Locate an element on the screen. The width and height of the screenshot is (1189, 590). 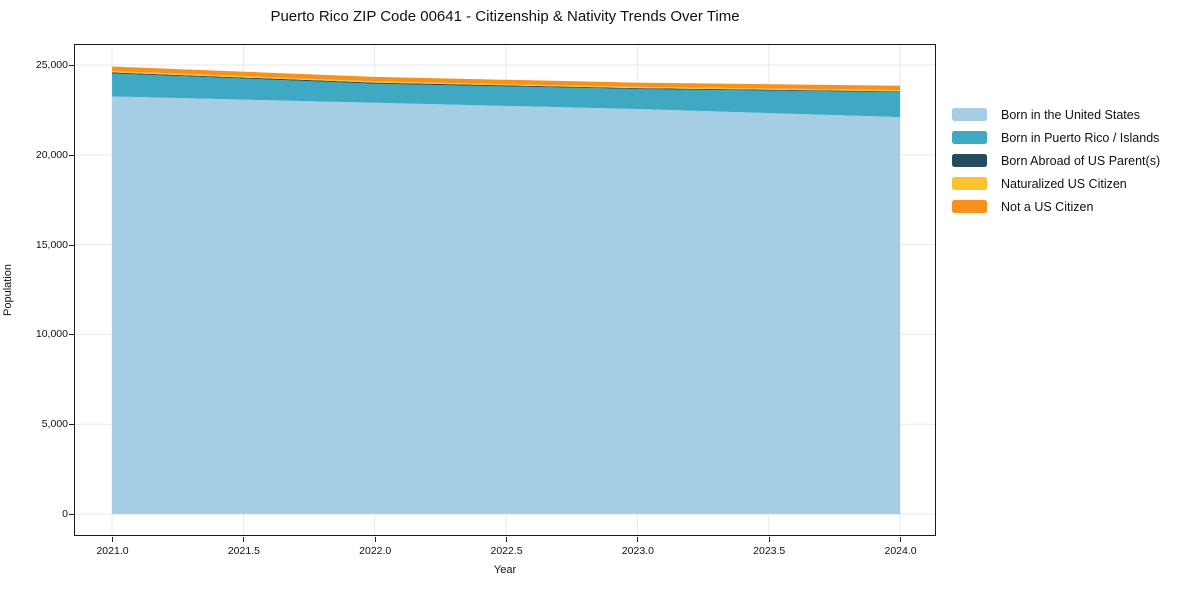
legend-item-1: Born in Puerto Rico / Islands is located at coordinates (1056, 137).